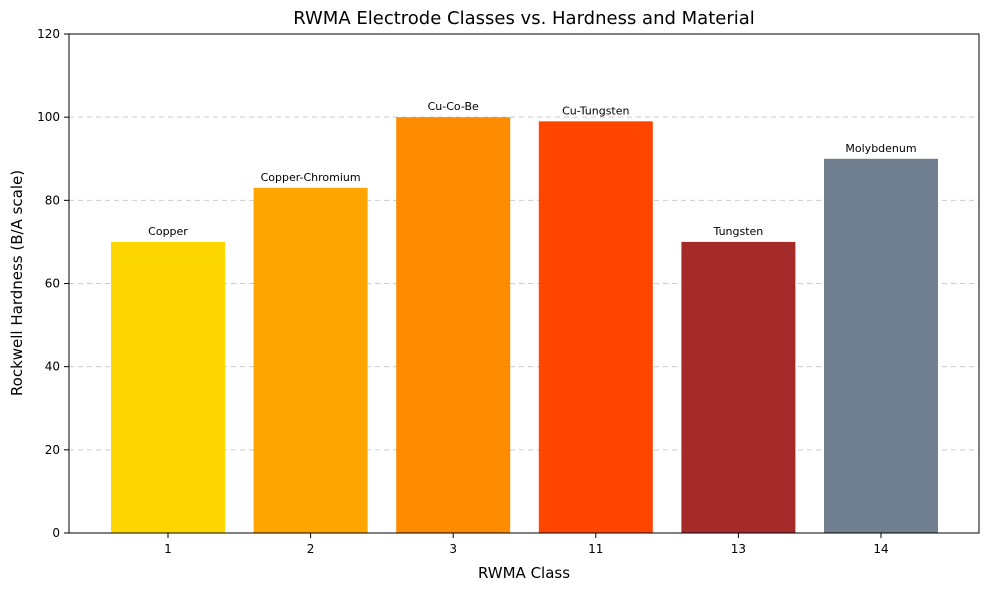 The image size is (989, 590). I want to click on y-tick-label: 60, so click(52, 284).